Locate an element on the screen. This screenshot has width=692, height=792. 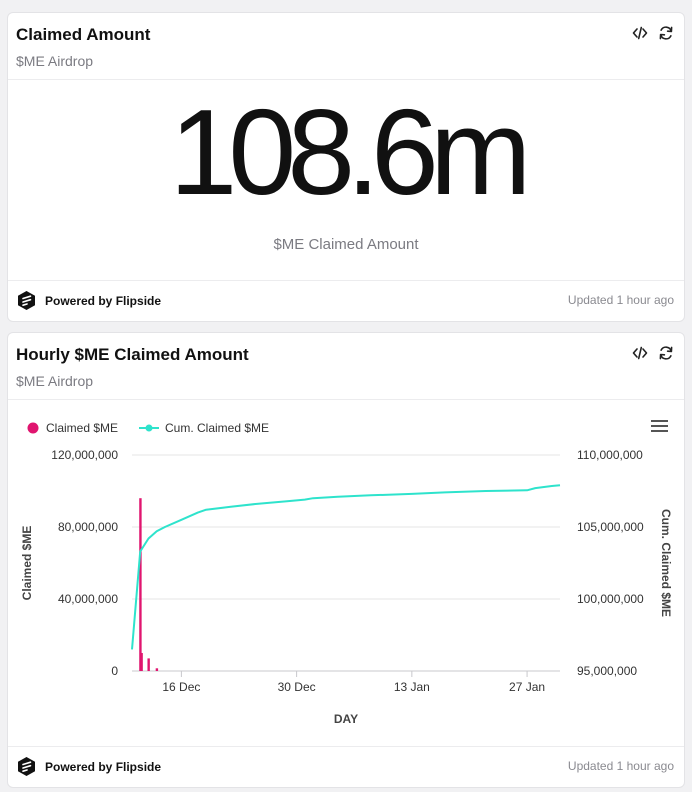
card-title: Hourly $ME Claimed Amount is located at coordinates (132, 354).